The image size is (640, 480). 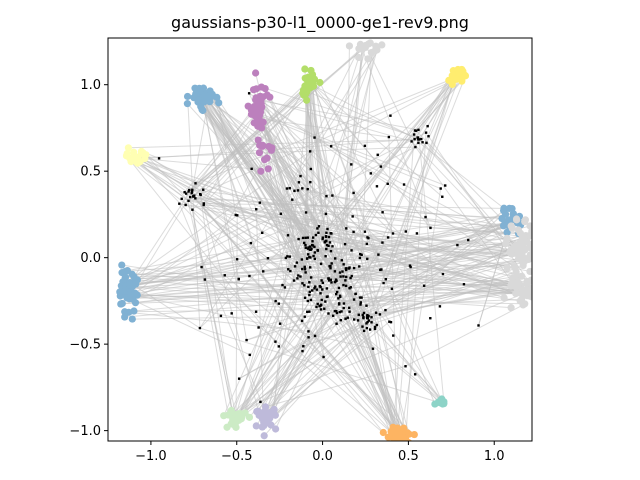 What do you see at coordinates (322, 456) in the screenshot?
I see `x-tick-label: 0.0` at bounding box center [322, 456].